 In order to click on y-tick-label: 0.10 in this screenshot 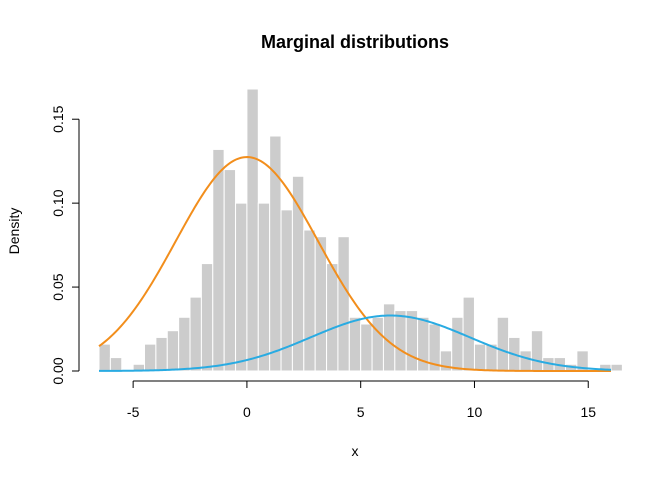, I will do `click(58, 202)`.